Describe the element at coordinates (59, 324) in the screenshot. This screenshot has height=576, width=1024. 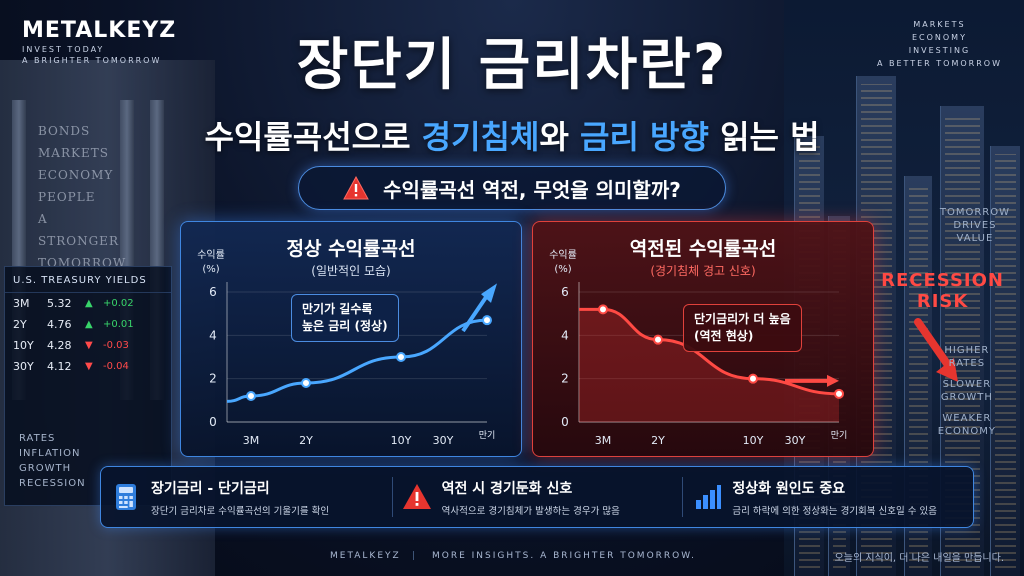
I see `yield-rate: 4.76` at that location.